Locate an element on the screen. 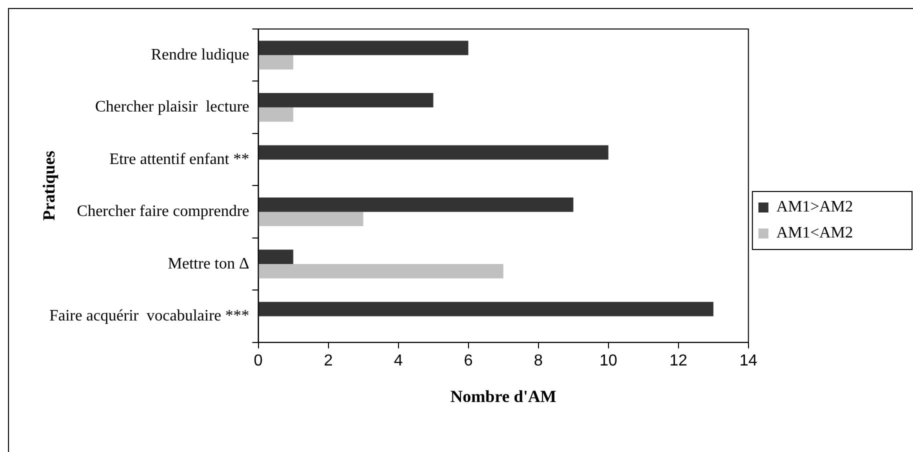  x-tick-label: 0 is located at coordinates (258, 361).